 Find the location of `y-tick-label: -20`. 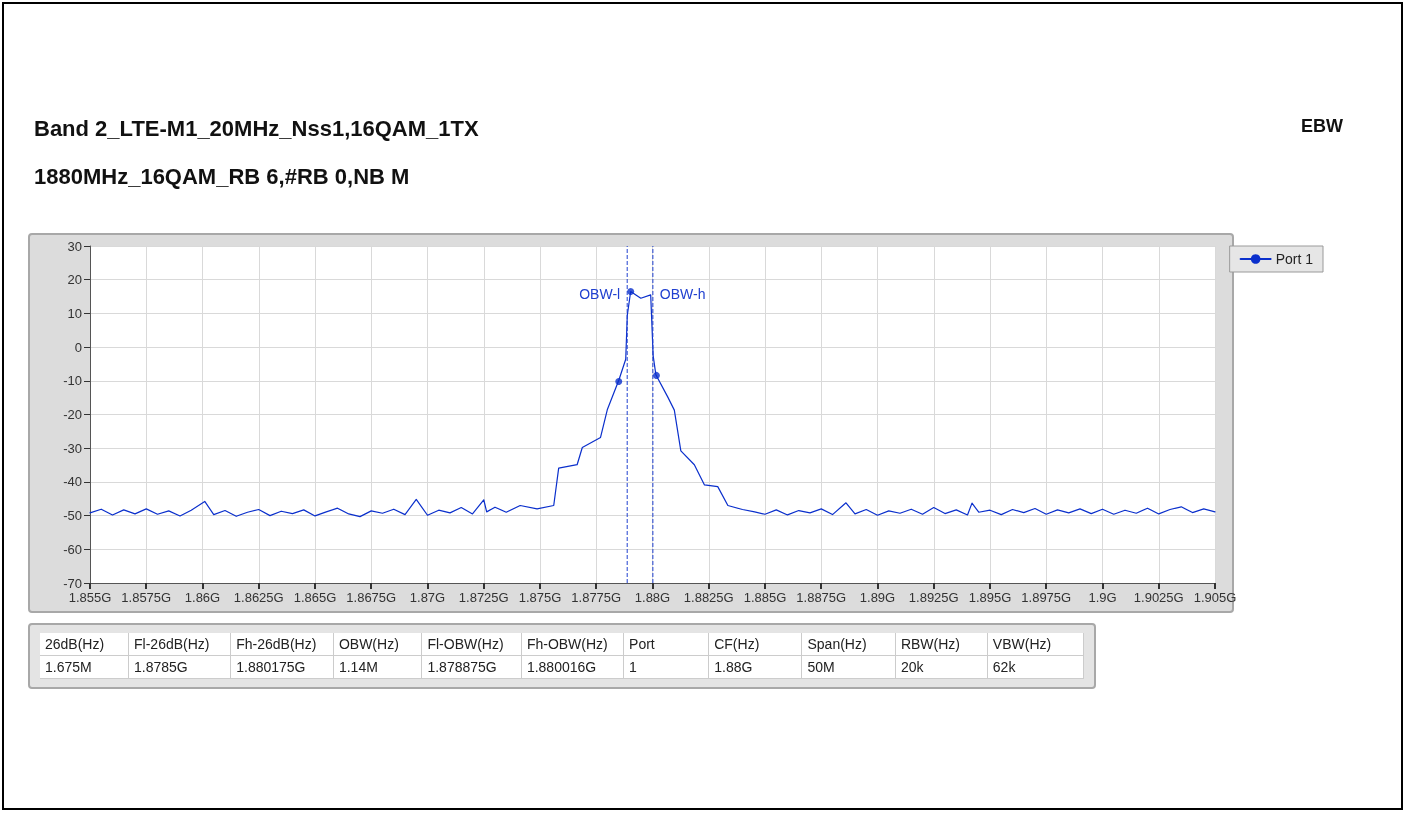

y-tick-label: -20 is located at coordinates (72, 414).